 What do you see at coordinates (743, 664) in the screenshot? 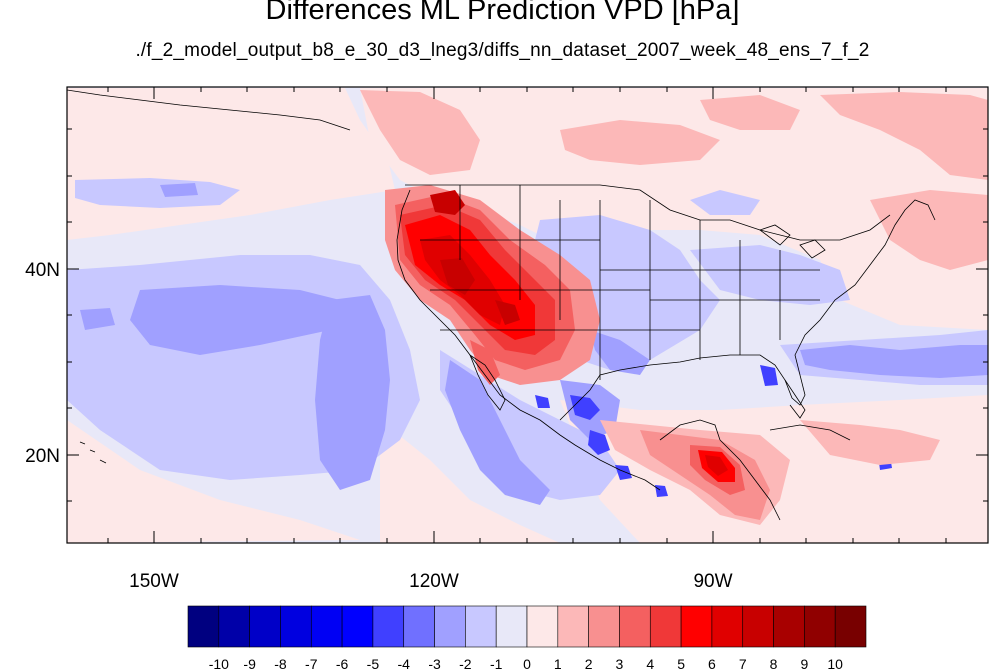
I see `colorbar-label: 7` at bounding box center [743, 664].